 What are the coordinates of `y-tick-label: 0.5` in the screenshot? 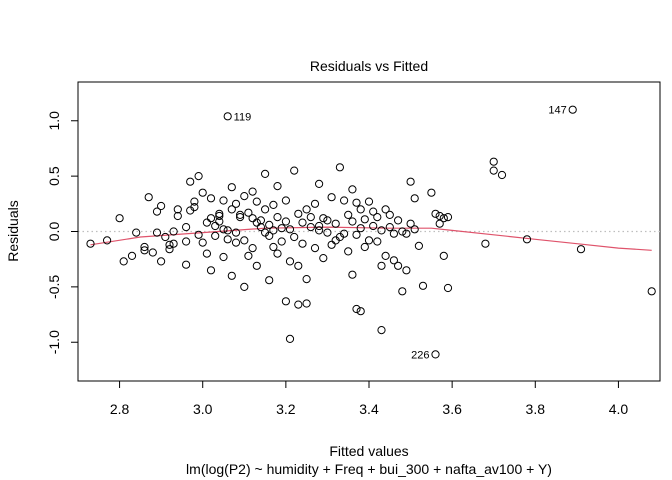 It's located at (54, 176).